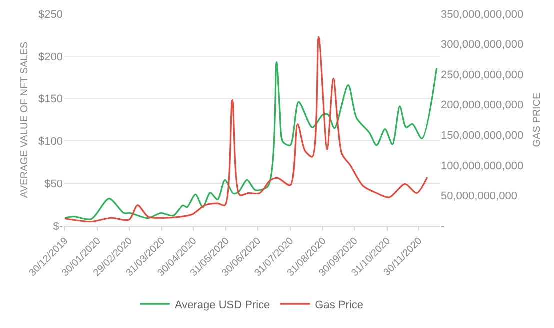  What do you see at coordinates (50, 100) in the screenshot?
I see `y-tick-label: $150` at bounding box center [50, 100].